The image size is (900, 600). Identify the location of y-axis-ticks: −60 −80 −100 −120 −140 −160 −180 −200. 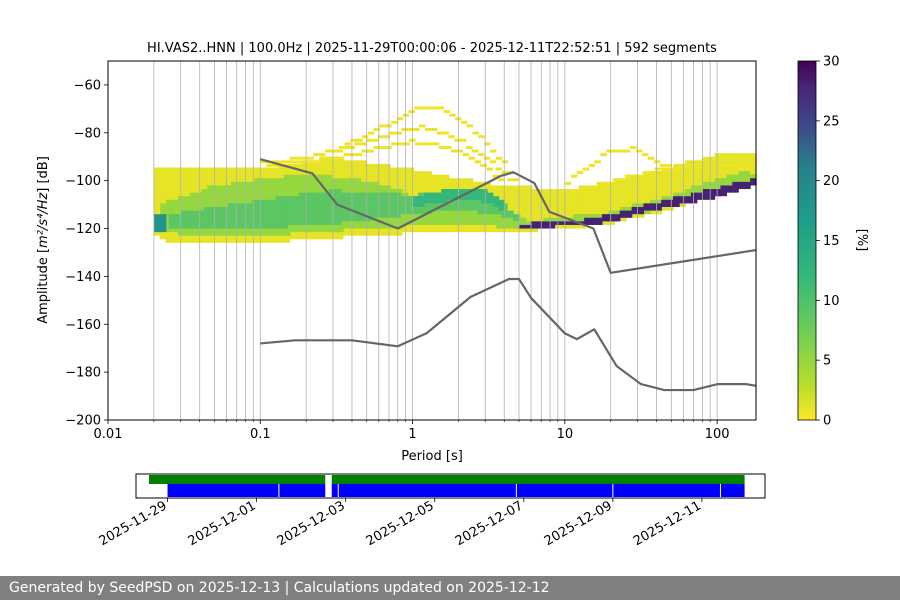
(86, 253).